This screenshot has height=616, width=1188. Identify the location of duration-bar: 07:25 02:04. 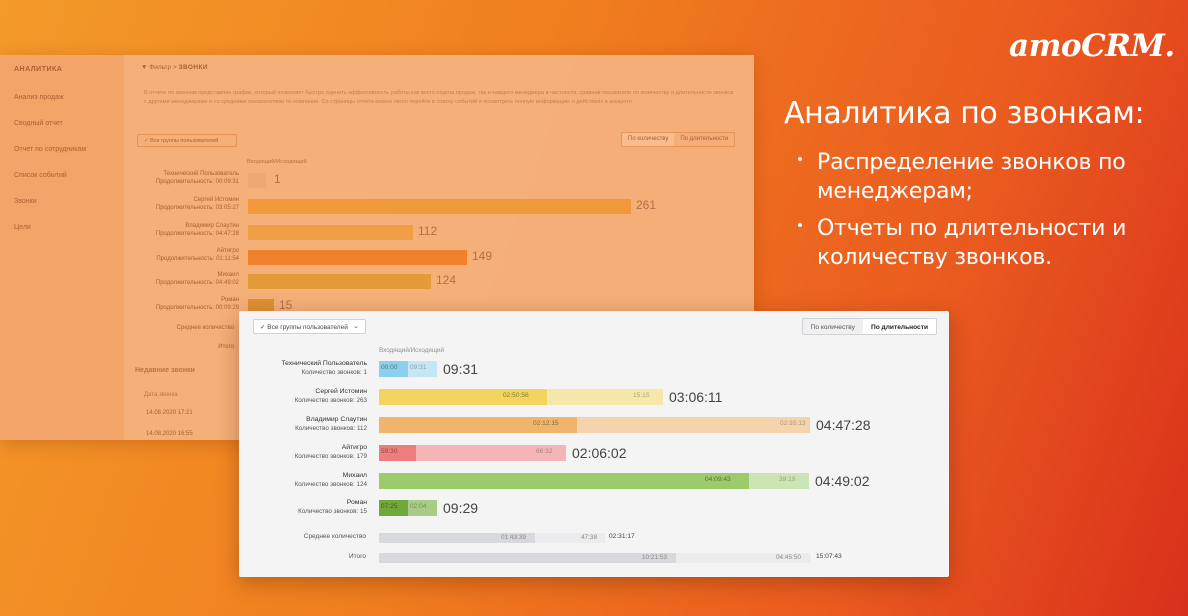
(408, 508).